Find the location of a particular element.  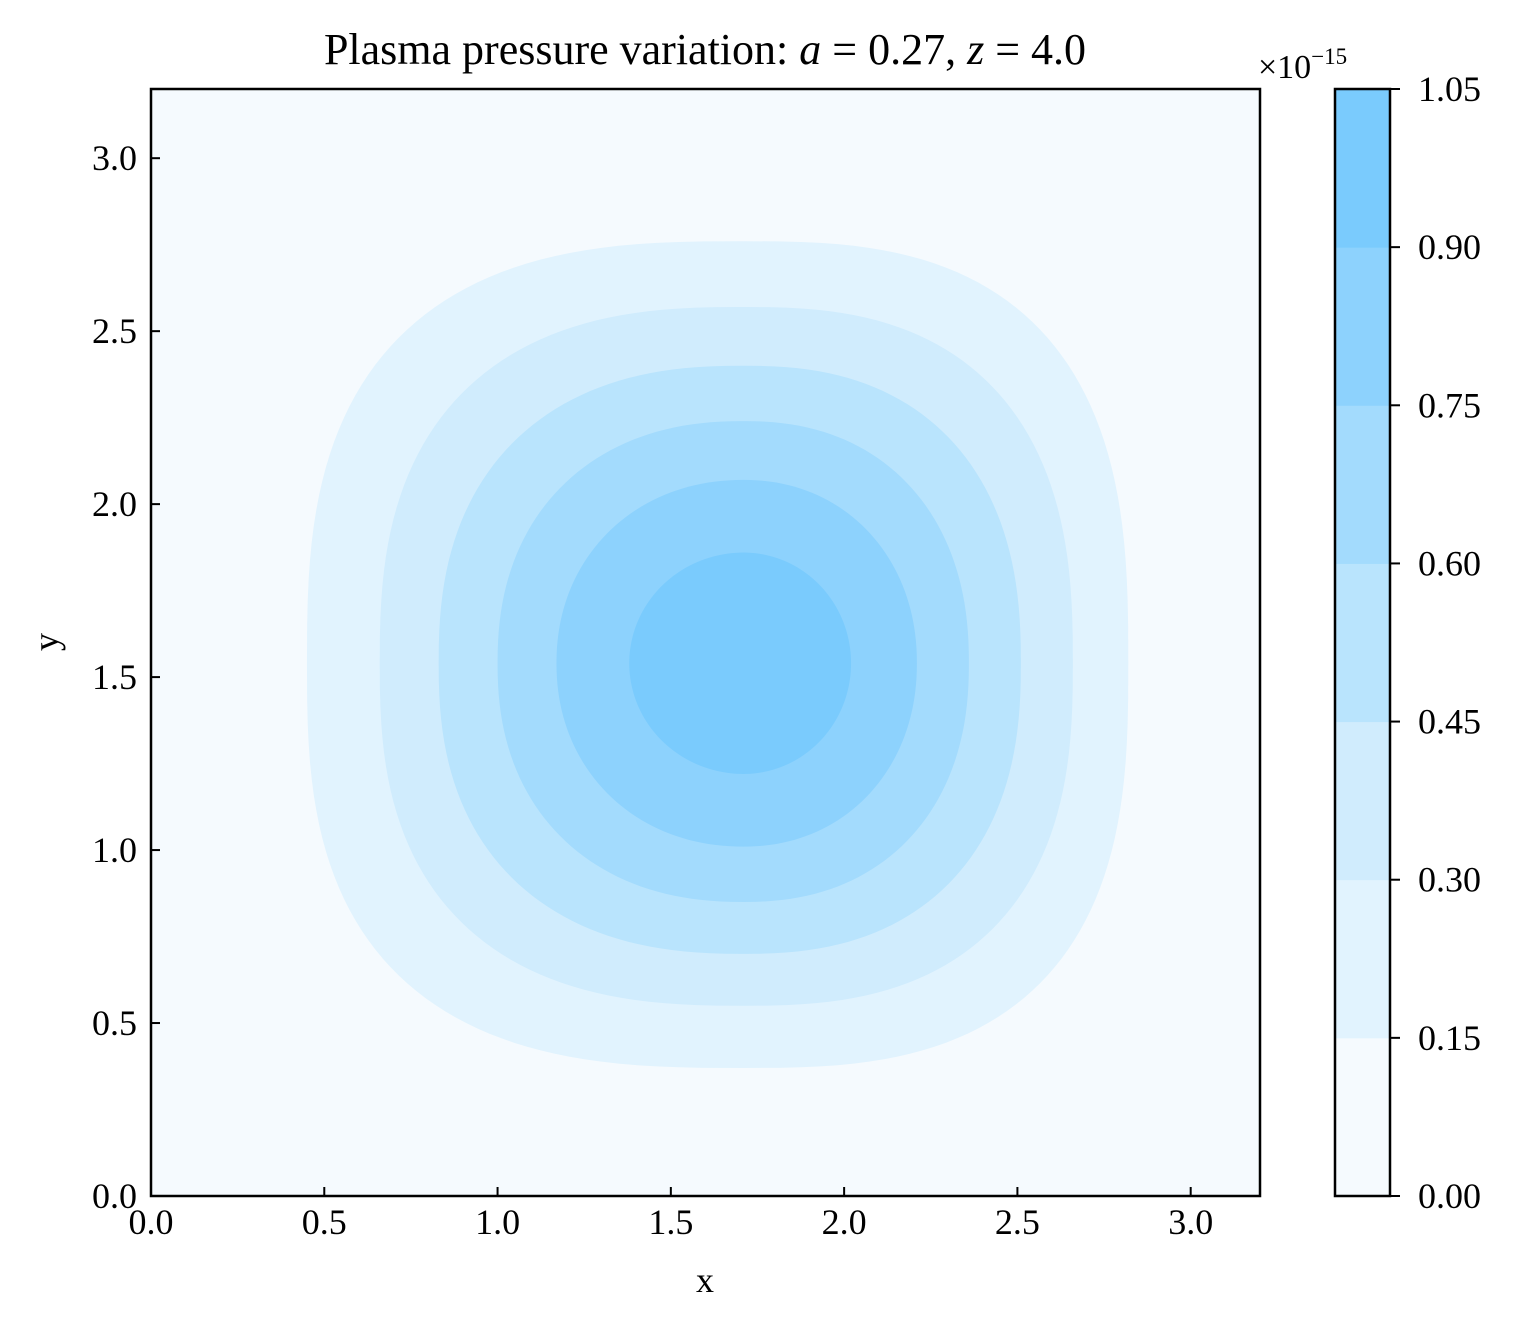

colorbar-offset-text: ×10⁻¹⁵ is located at coordinates (1302, 65).